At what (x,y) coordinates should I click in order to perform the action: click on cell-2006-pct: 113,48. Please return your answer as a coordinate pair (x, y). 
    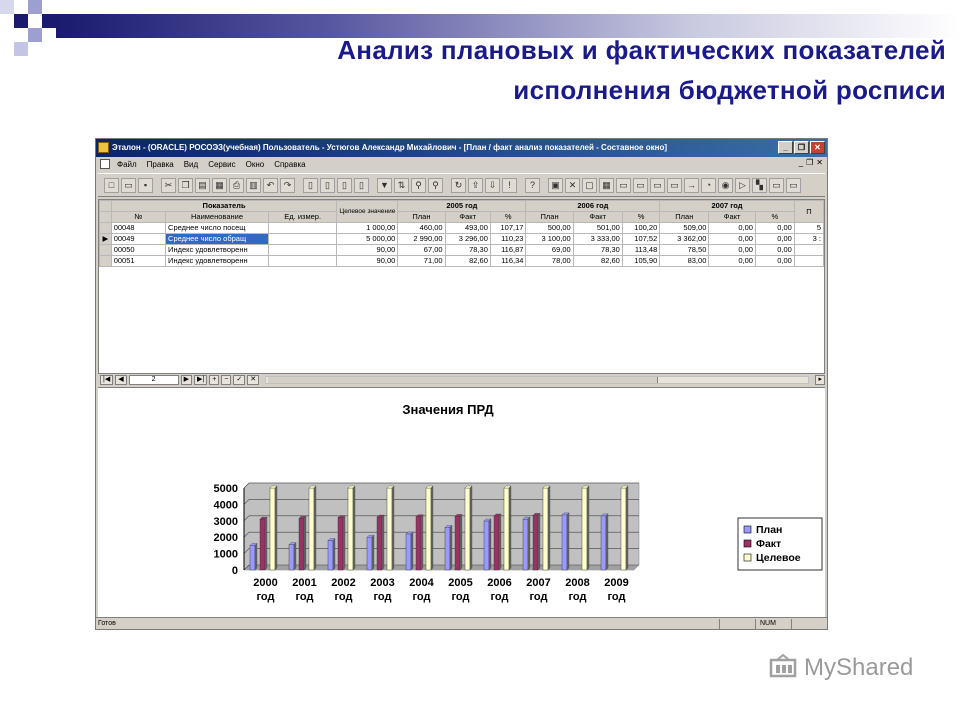
    Looking at the image, I should click on (641, 250).